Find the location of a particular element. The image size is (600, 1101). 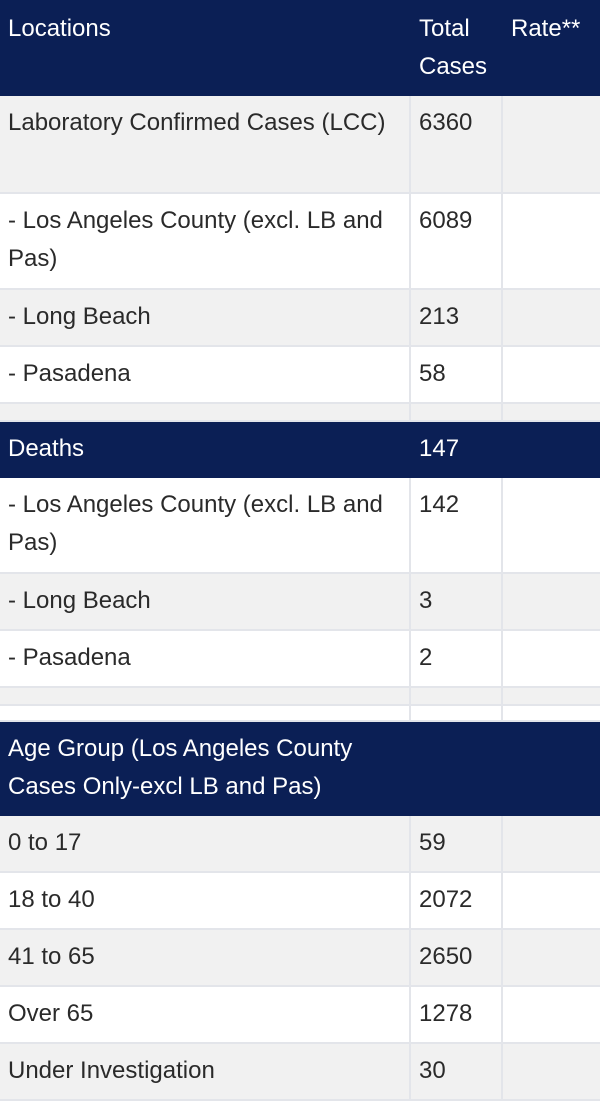

table-row: - Long Beach 213 is located at coordinates (300, 317).